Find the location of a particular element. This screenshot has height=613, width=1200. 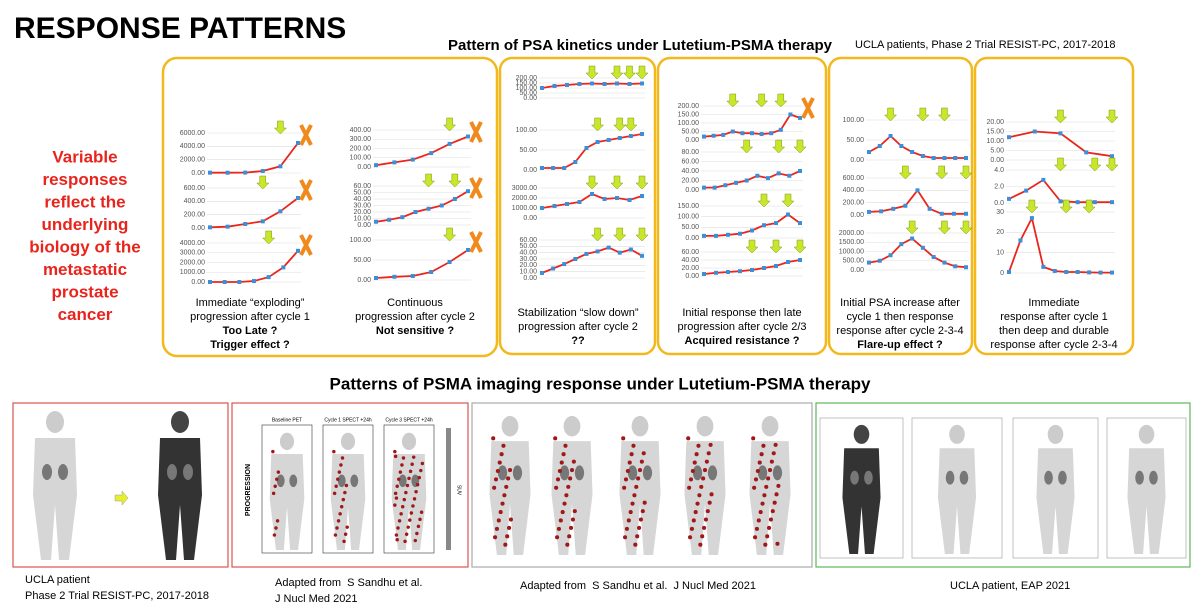

y-tick-label: 150.00 is located at coordinates (689, 114).